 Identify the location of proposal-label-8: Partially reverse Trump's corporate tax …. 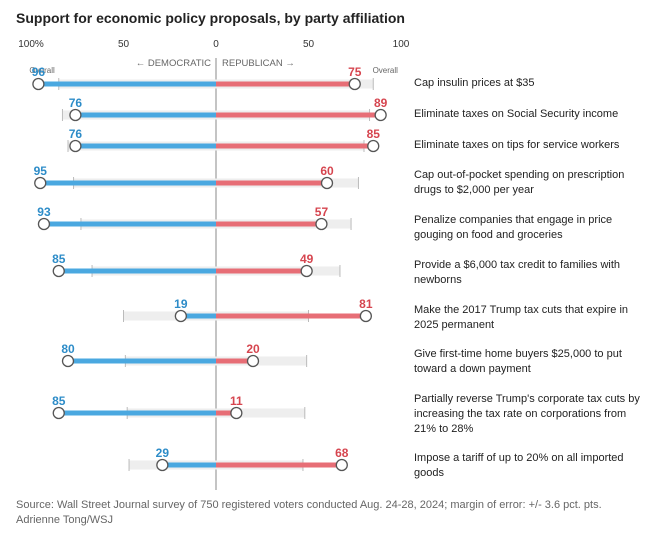
(527, 414).